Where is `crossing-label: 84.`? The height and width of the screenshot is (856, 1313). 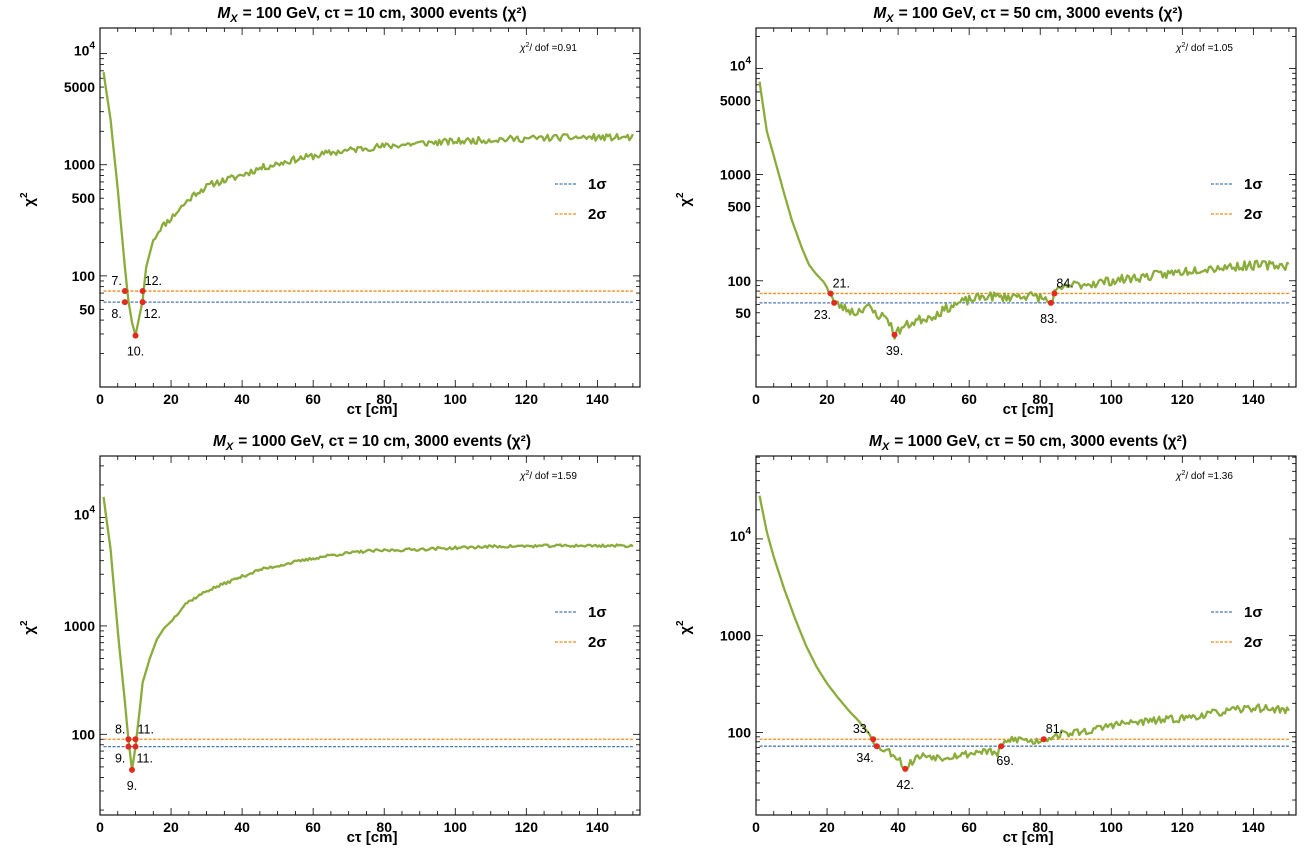
crossing-label: 84. is located at coordinates (1064, 283).